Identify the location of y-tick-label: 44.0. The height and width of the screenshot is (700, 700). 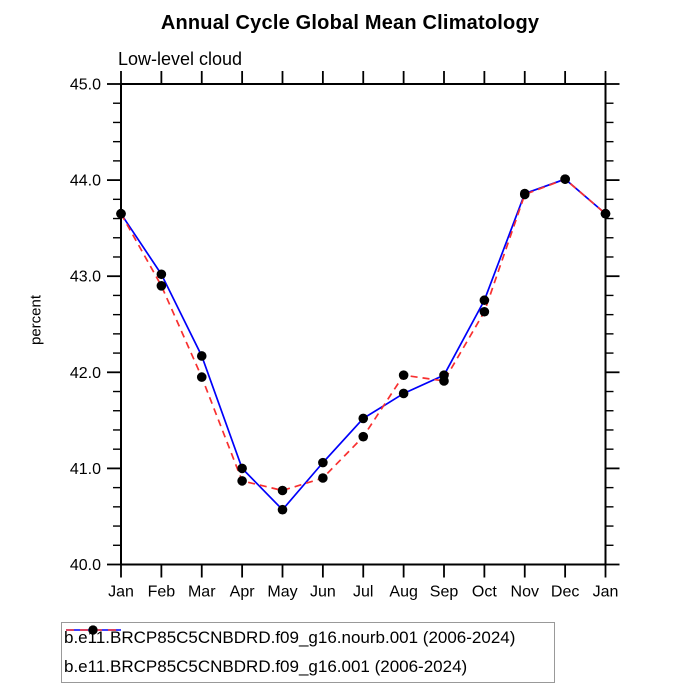
(85, 181).